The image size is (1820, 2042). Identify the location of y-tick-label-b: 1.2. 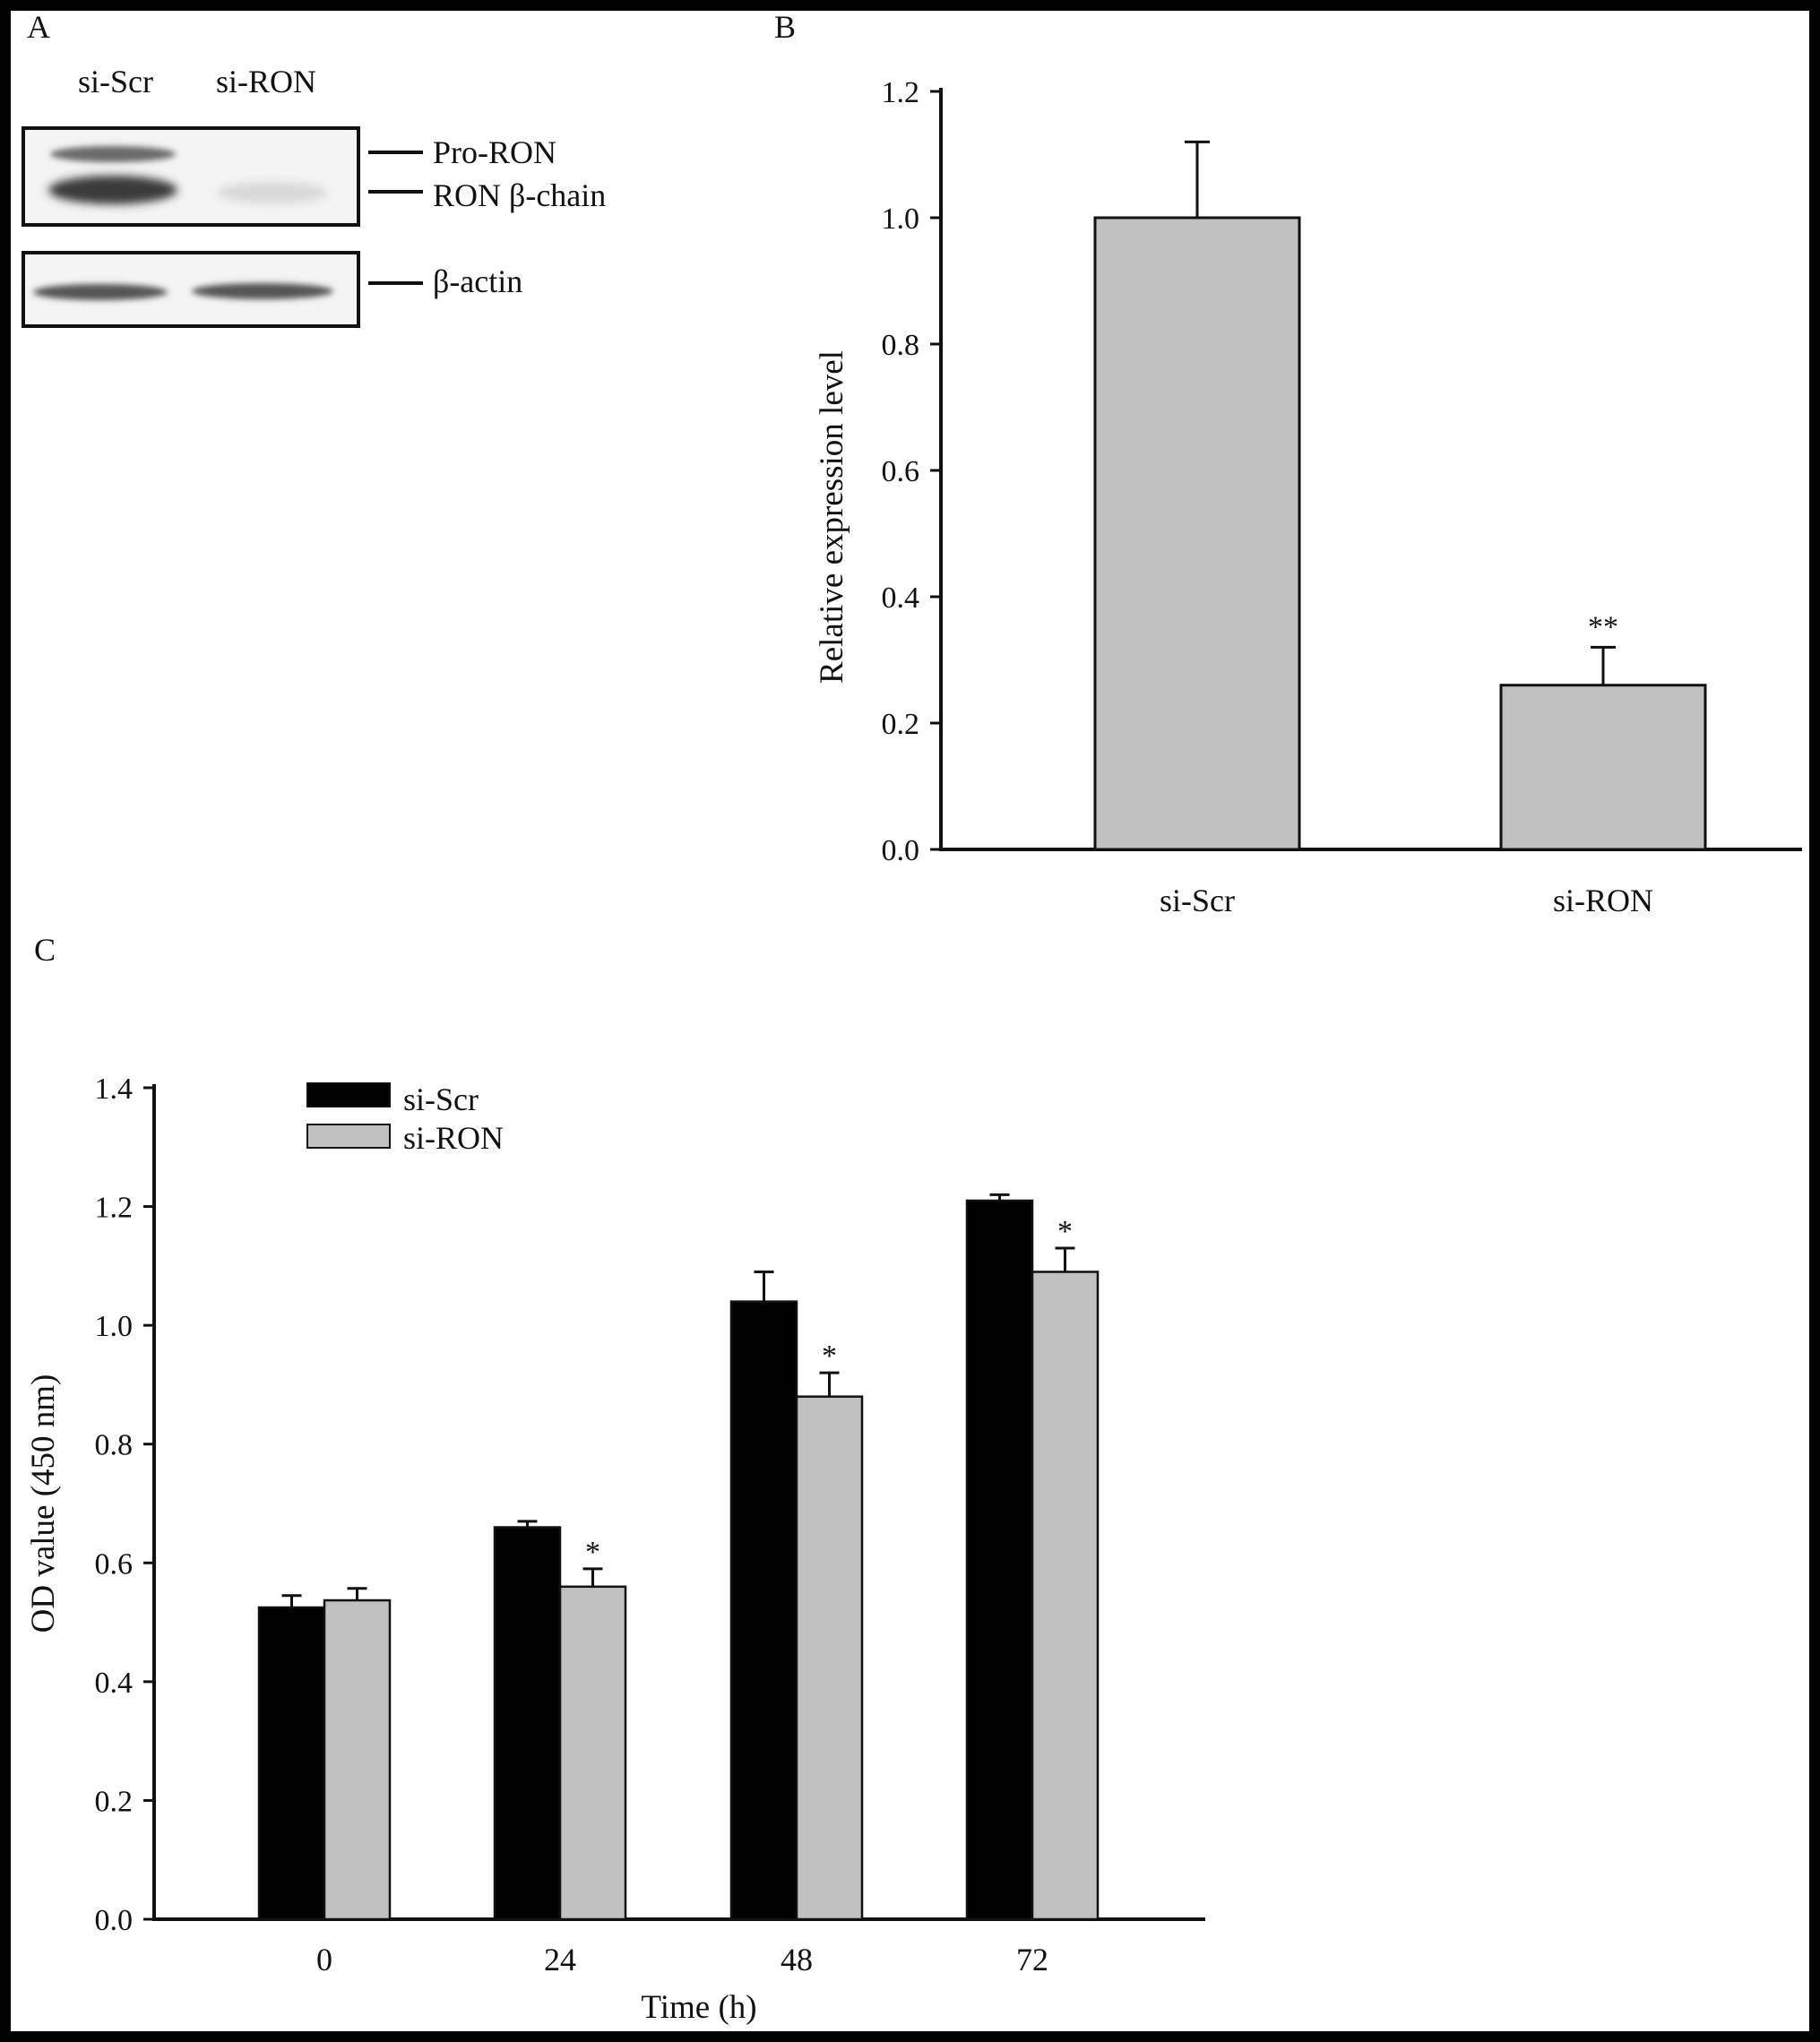
(901, 93).